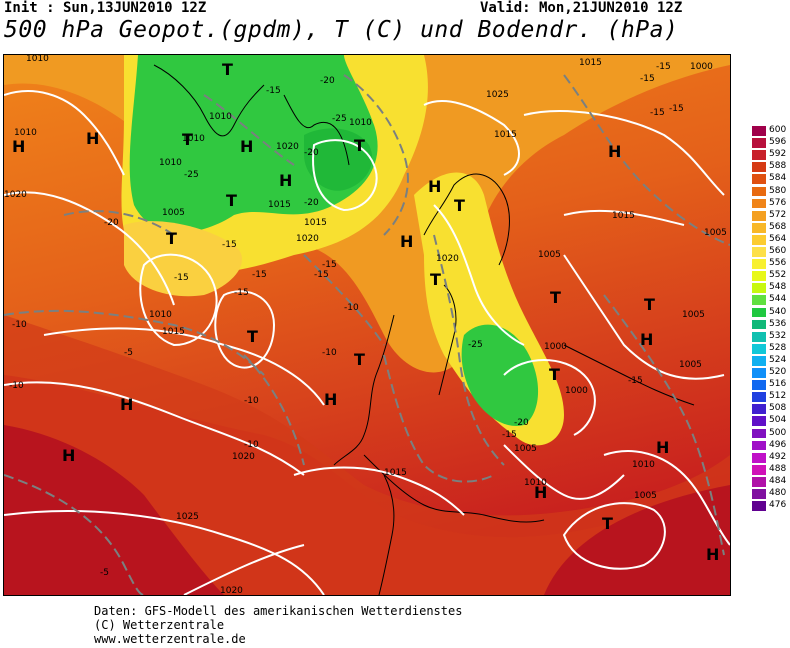  I want to click on legend-value: 596, so click(778, 142).